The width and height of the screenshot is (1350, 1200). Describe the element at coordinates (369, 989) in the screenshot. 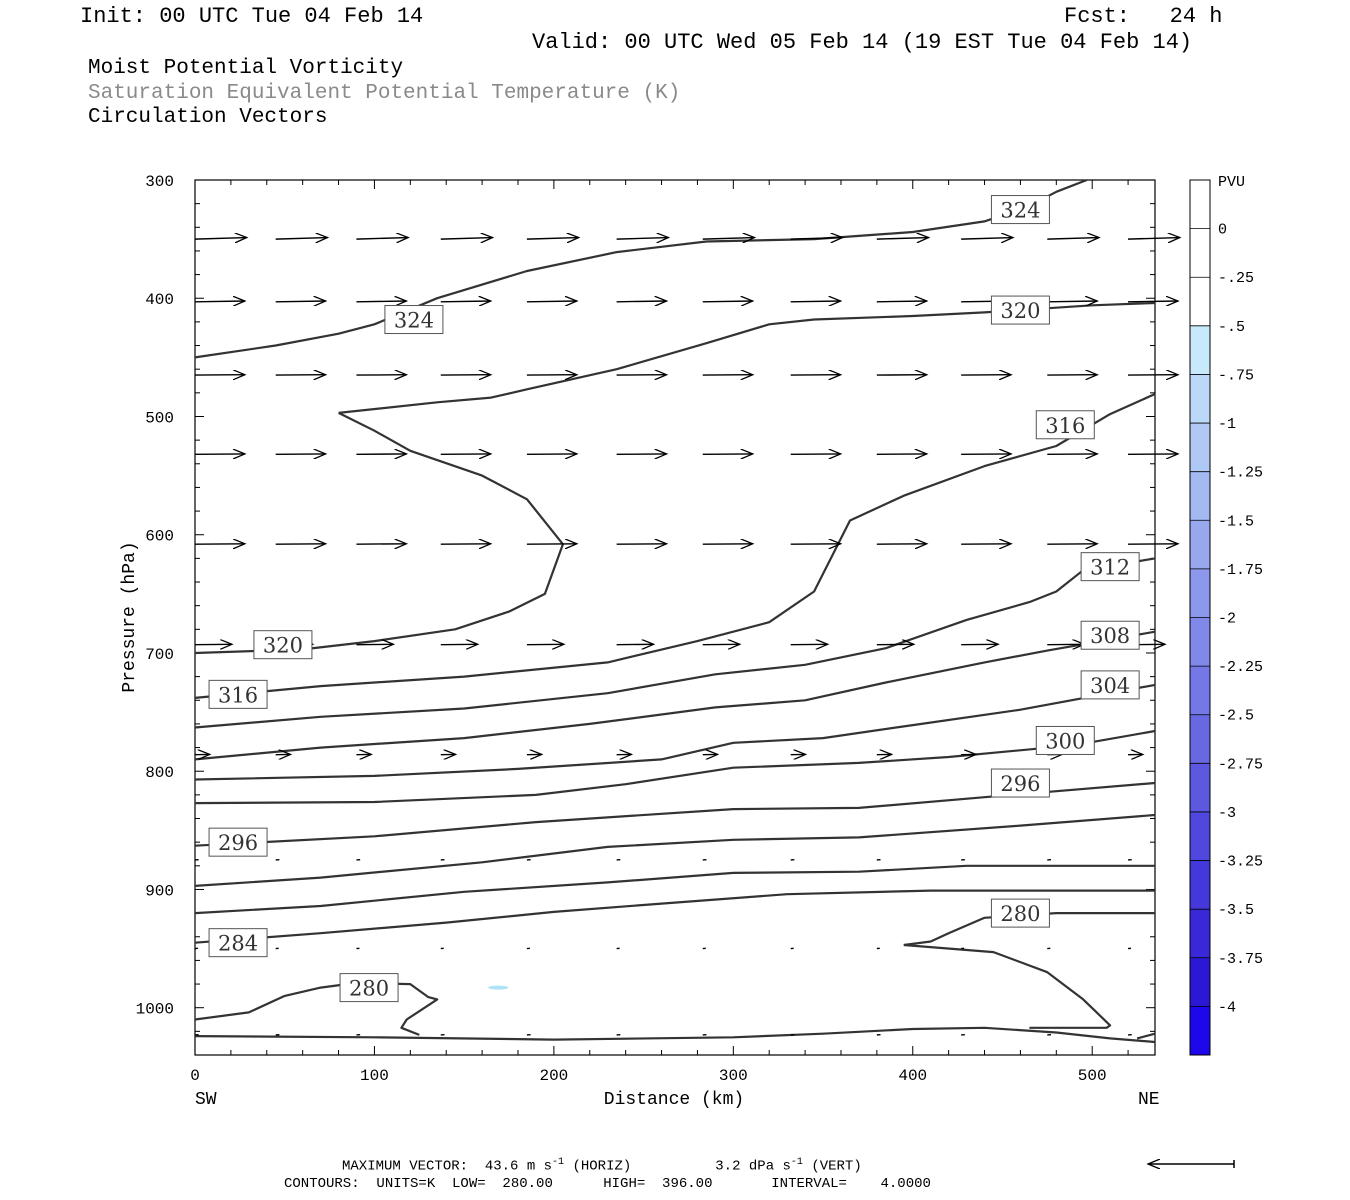

I see `contour-label: 280` at that location.